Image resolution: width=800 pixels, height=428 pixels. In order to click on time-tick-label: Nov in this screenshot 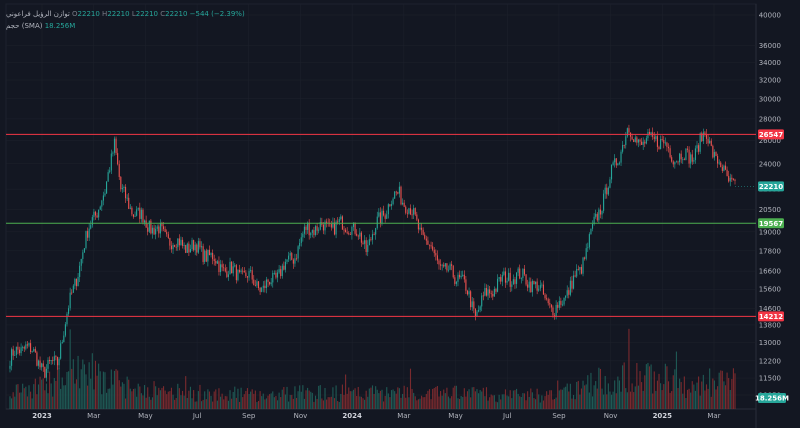, I will do `click(301, 416)`.